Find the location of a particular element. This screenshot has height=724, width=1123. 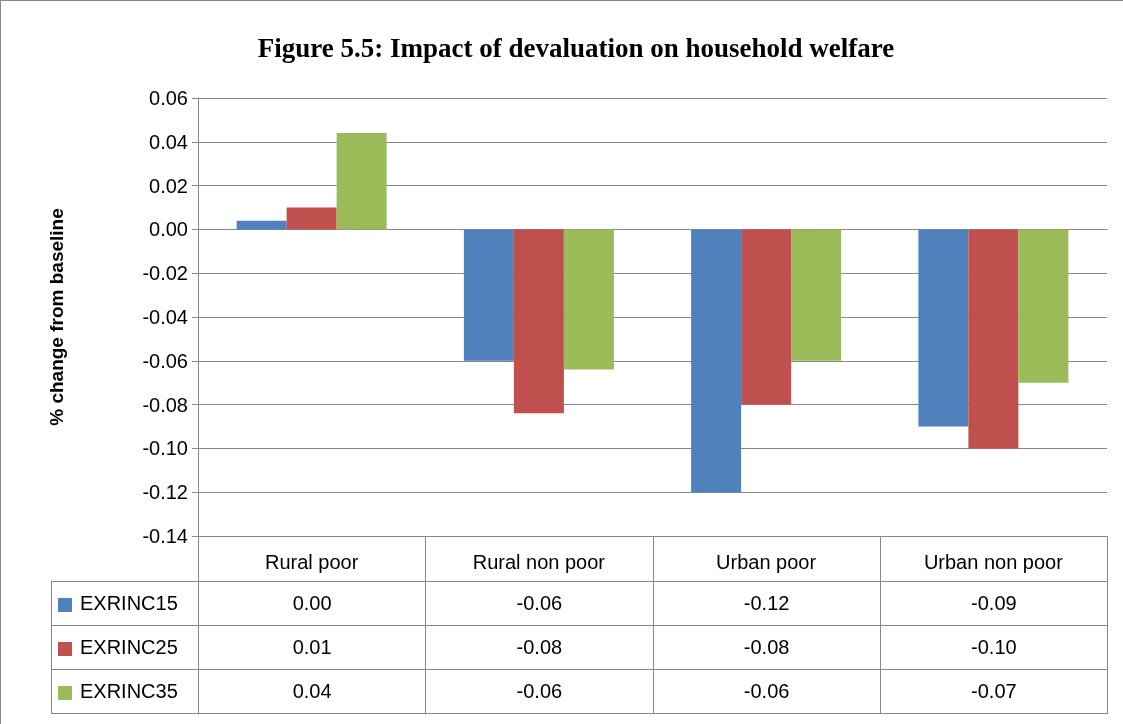

y-axis-title: % change from baseline is located at coordinates (56, 317).